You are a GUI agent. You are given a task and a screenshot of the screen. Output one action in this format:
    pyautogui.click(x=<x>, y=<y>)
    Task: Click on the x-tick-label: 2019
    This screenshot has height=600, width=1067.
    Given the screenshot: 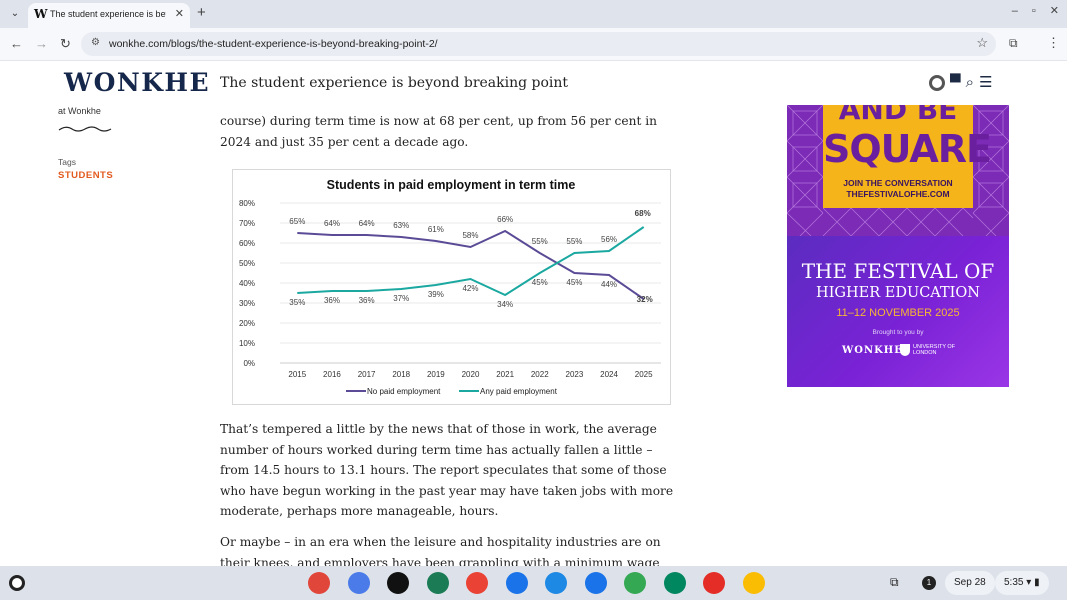 What is the action you would take?
    pyautogui.click(x=436, y=374)
    